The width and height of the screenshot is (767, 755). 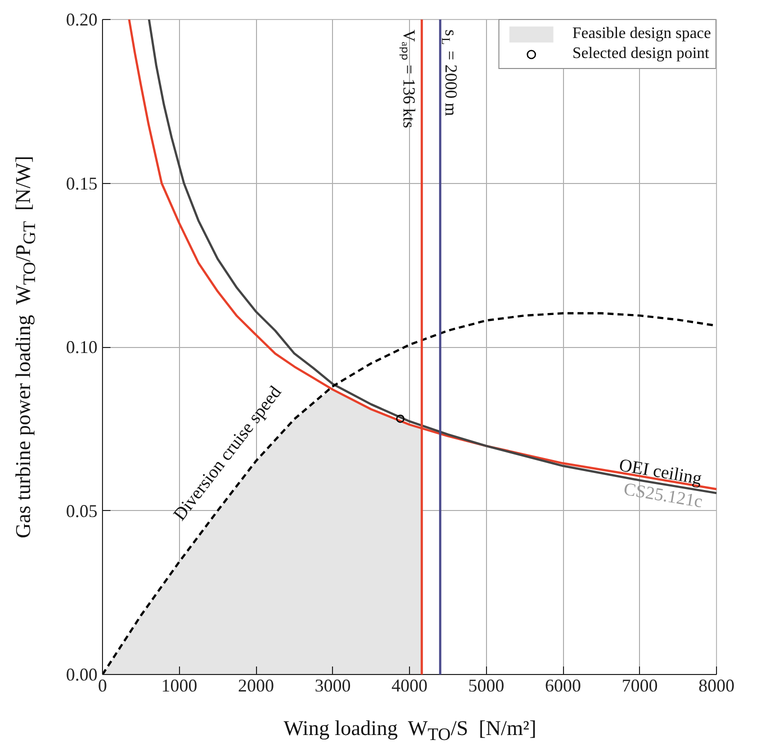 I want to click on x-tick-label: 2000, so click(x=256, y=686).